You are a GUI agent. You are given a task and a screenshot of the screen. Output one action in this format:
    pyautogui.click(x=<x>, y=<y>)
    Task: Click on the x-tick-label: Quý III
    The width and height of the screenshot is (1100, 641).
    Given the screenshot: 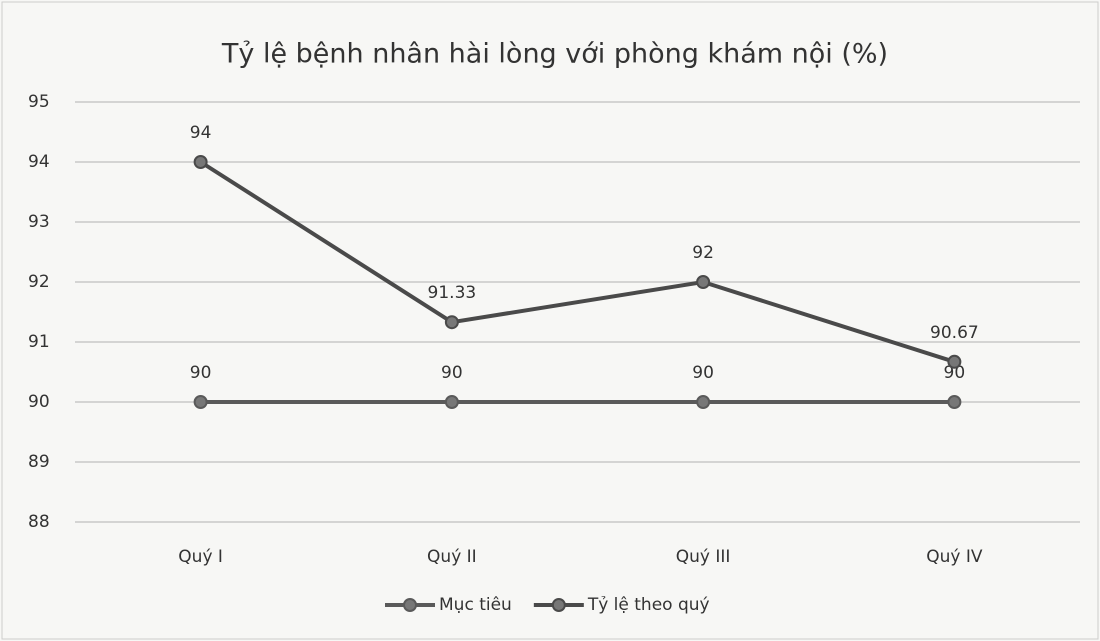 What is the action you would take?
    pyautogui.click(x=703, y=557)
    